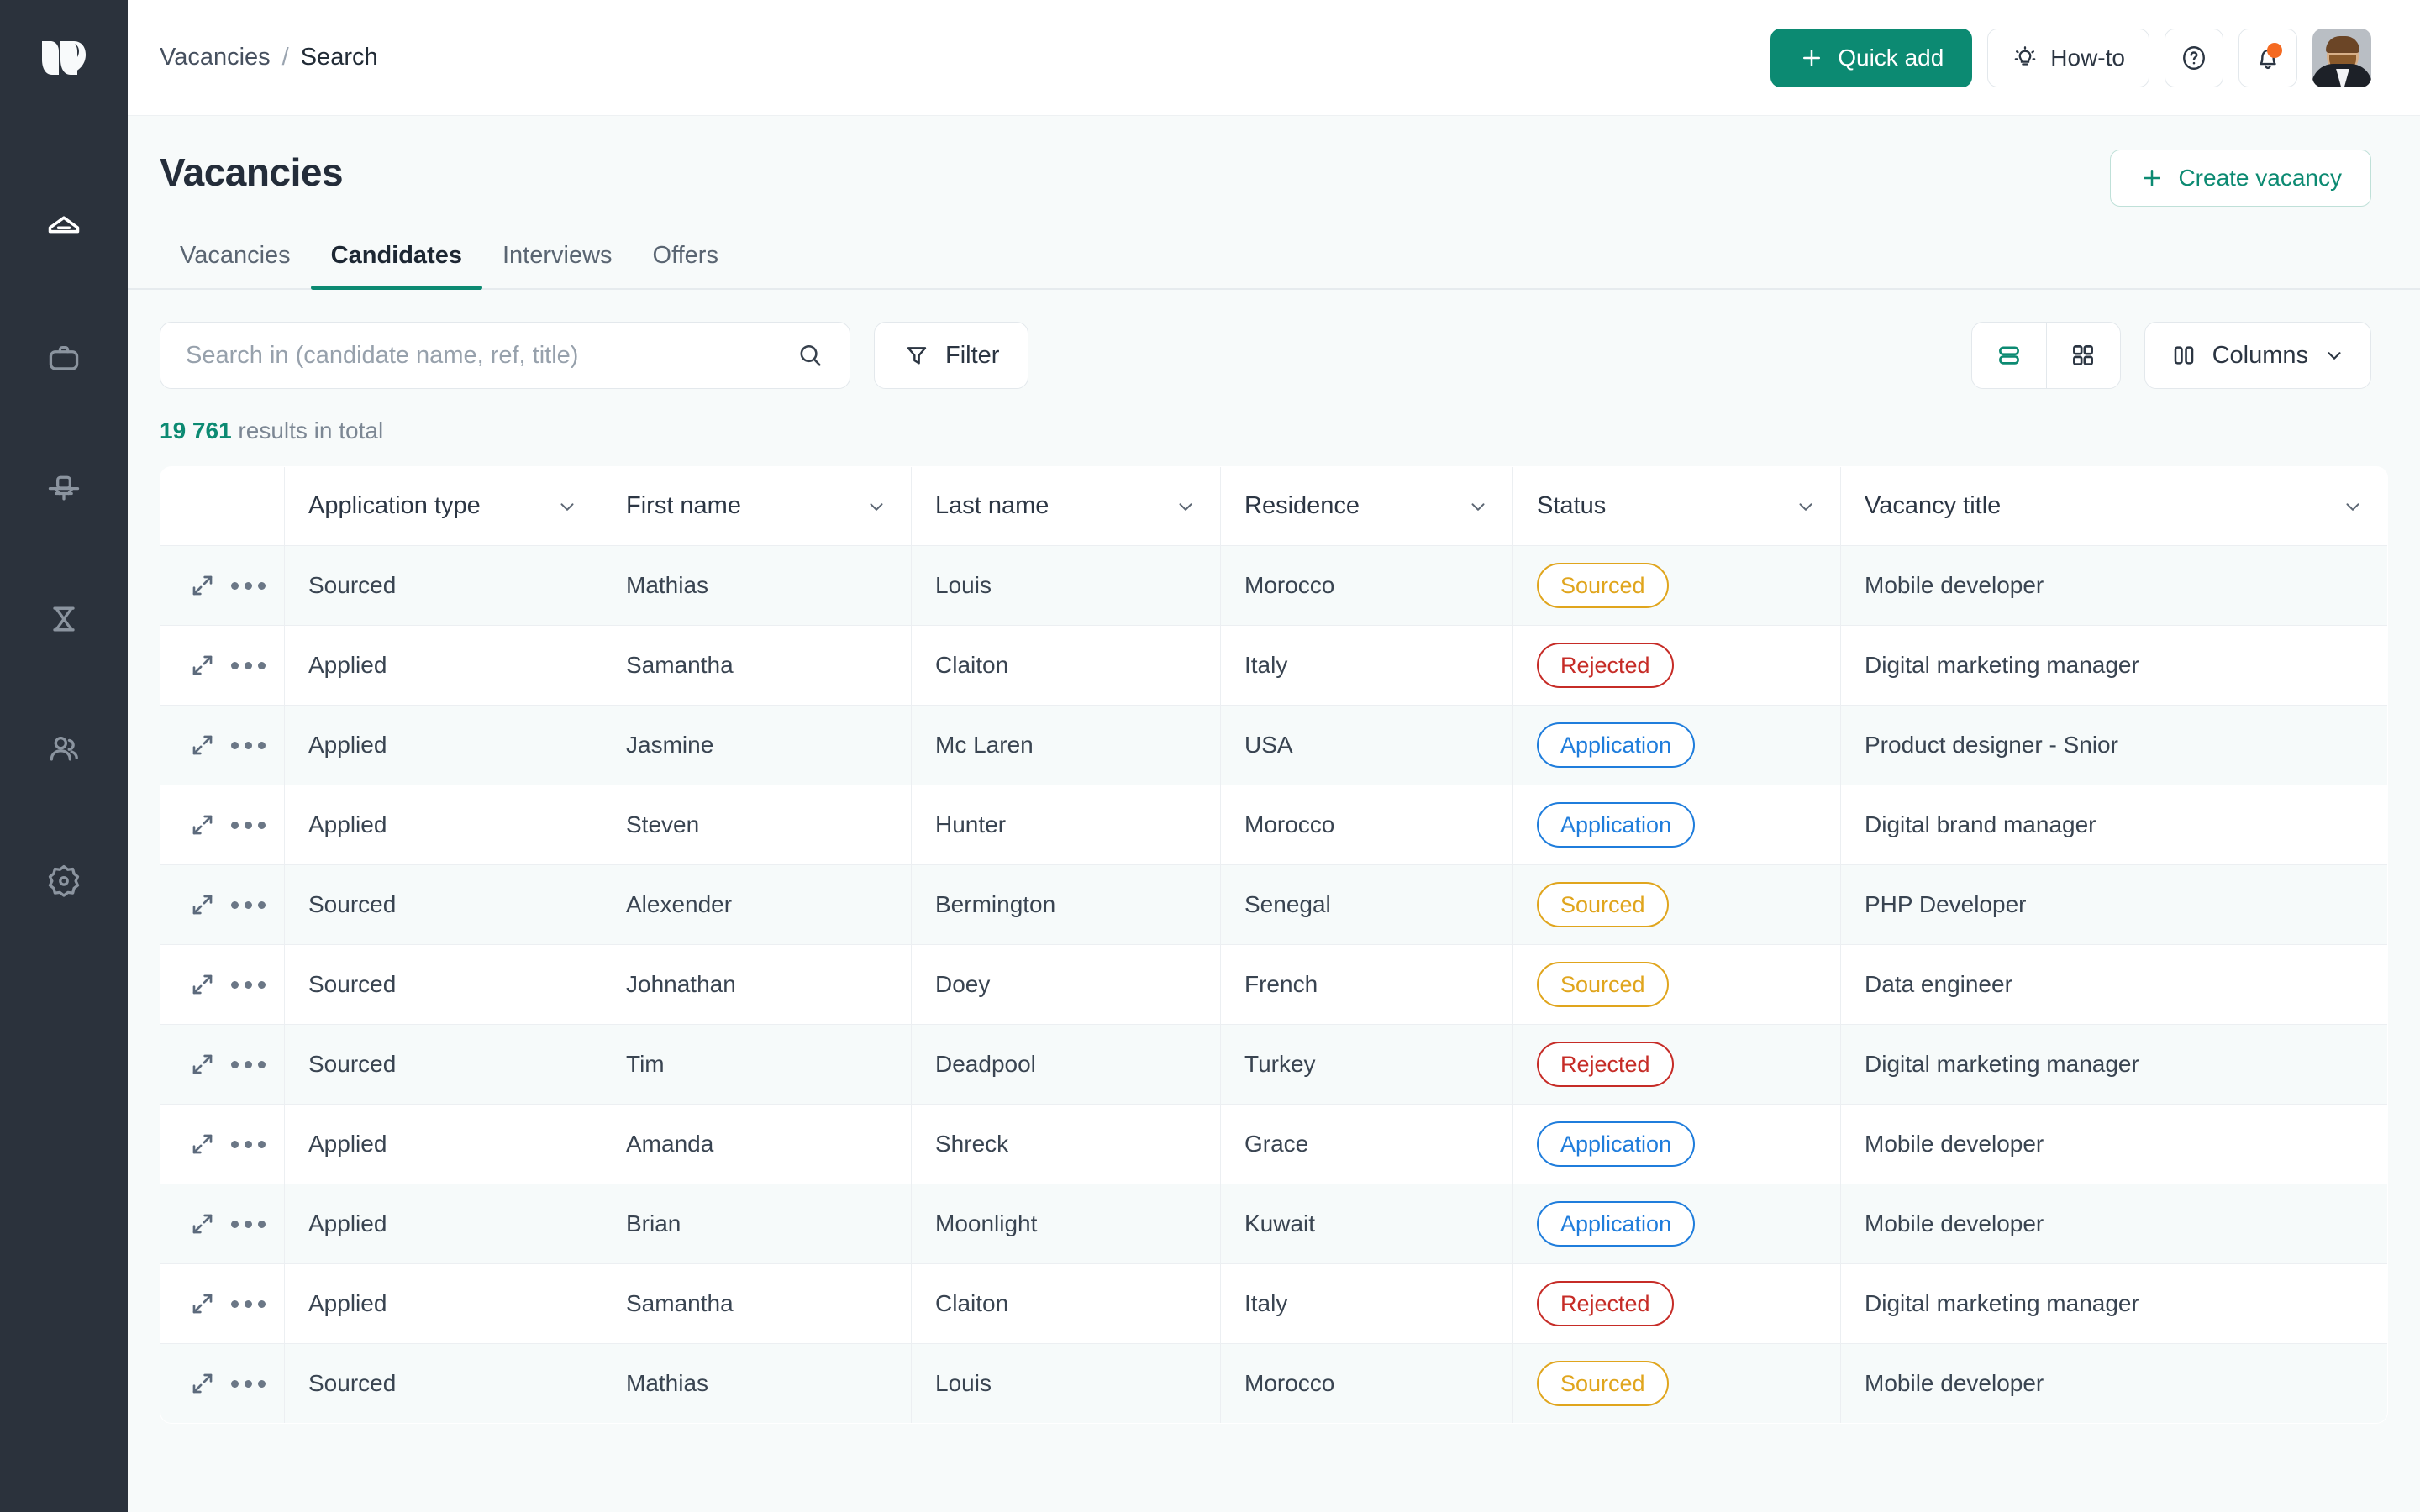 Image resolution: width=2420 pixels, height=1512 pixels. What do you see at coordinates (64, 749) in the screenshot?
I see `sidebar-item-people` at bounding box center [64, 749].